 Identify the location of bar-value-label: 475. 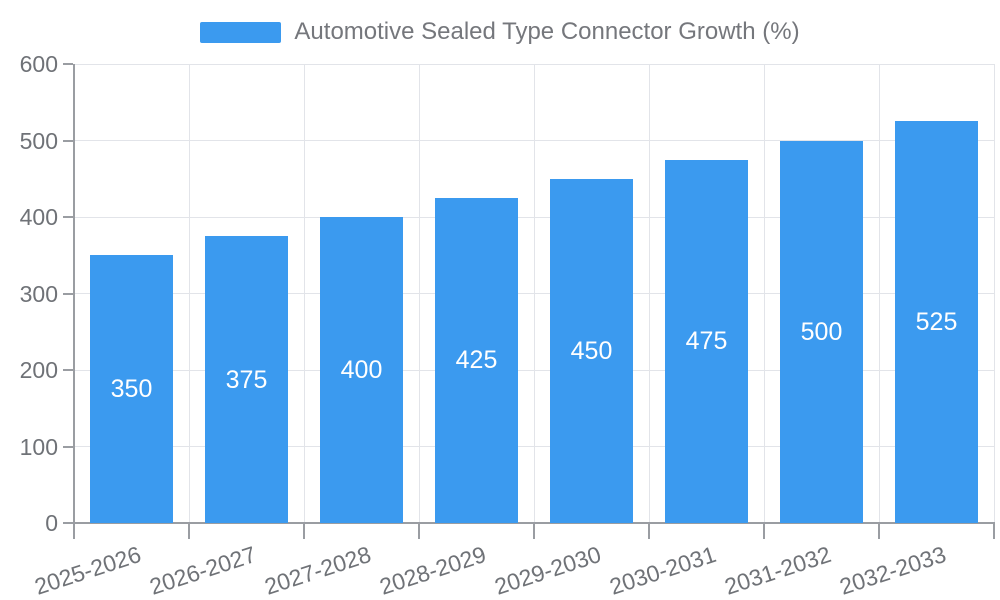
(706, 341).